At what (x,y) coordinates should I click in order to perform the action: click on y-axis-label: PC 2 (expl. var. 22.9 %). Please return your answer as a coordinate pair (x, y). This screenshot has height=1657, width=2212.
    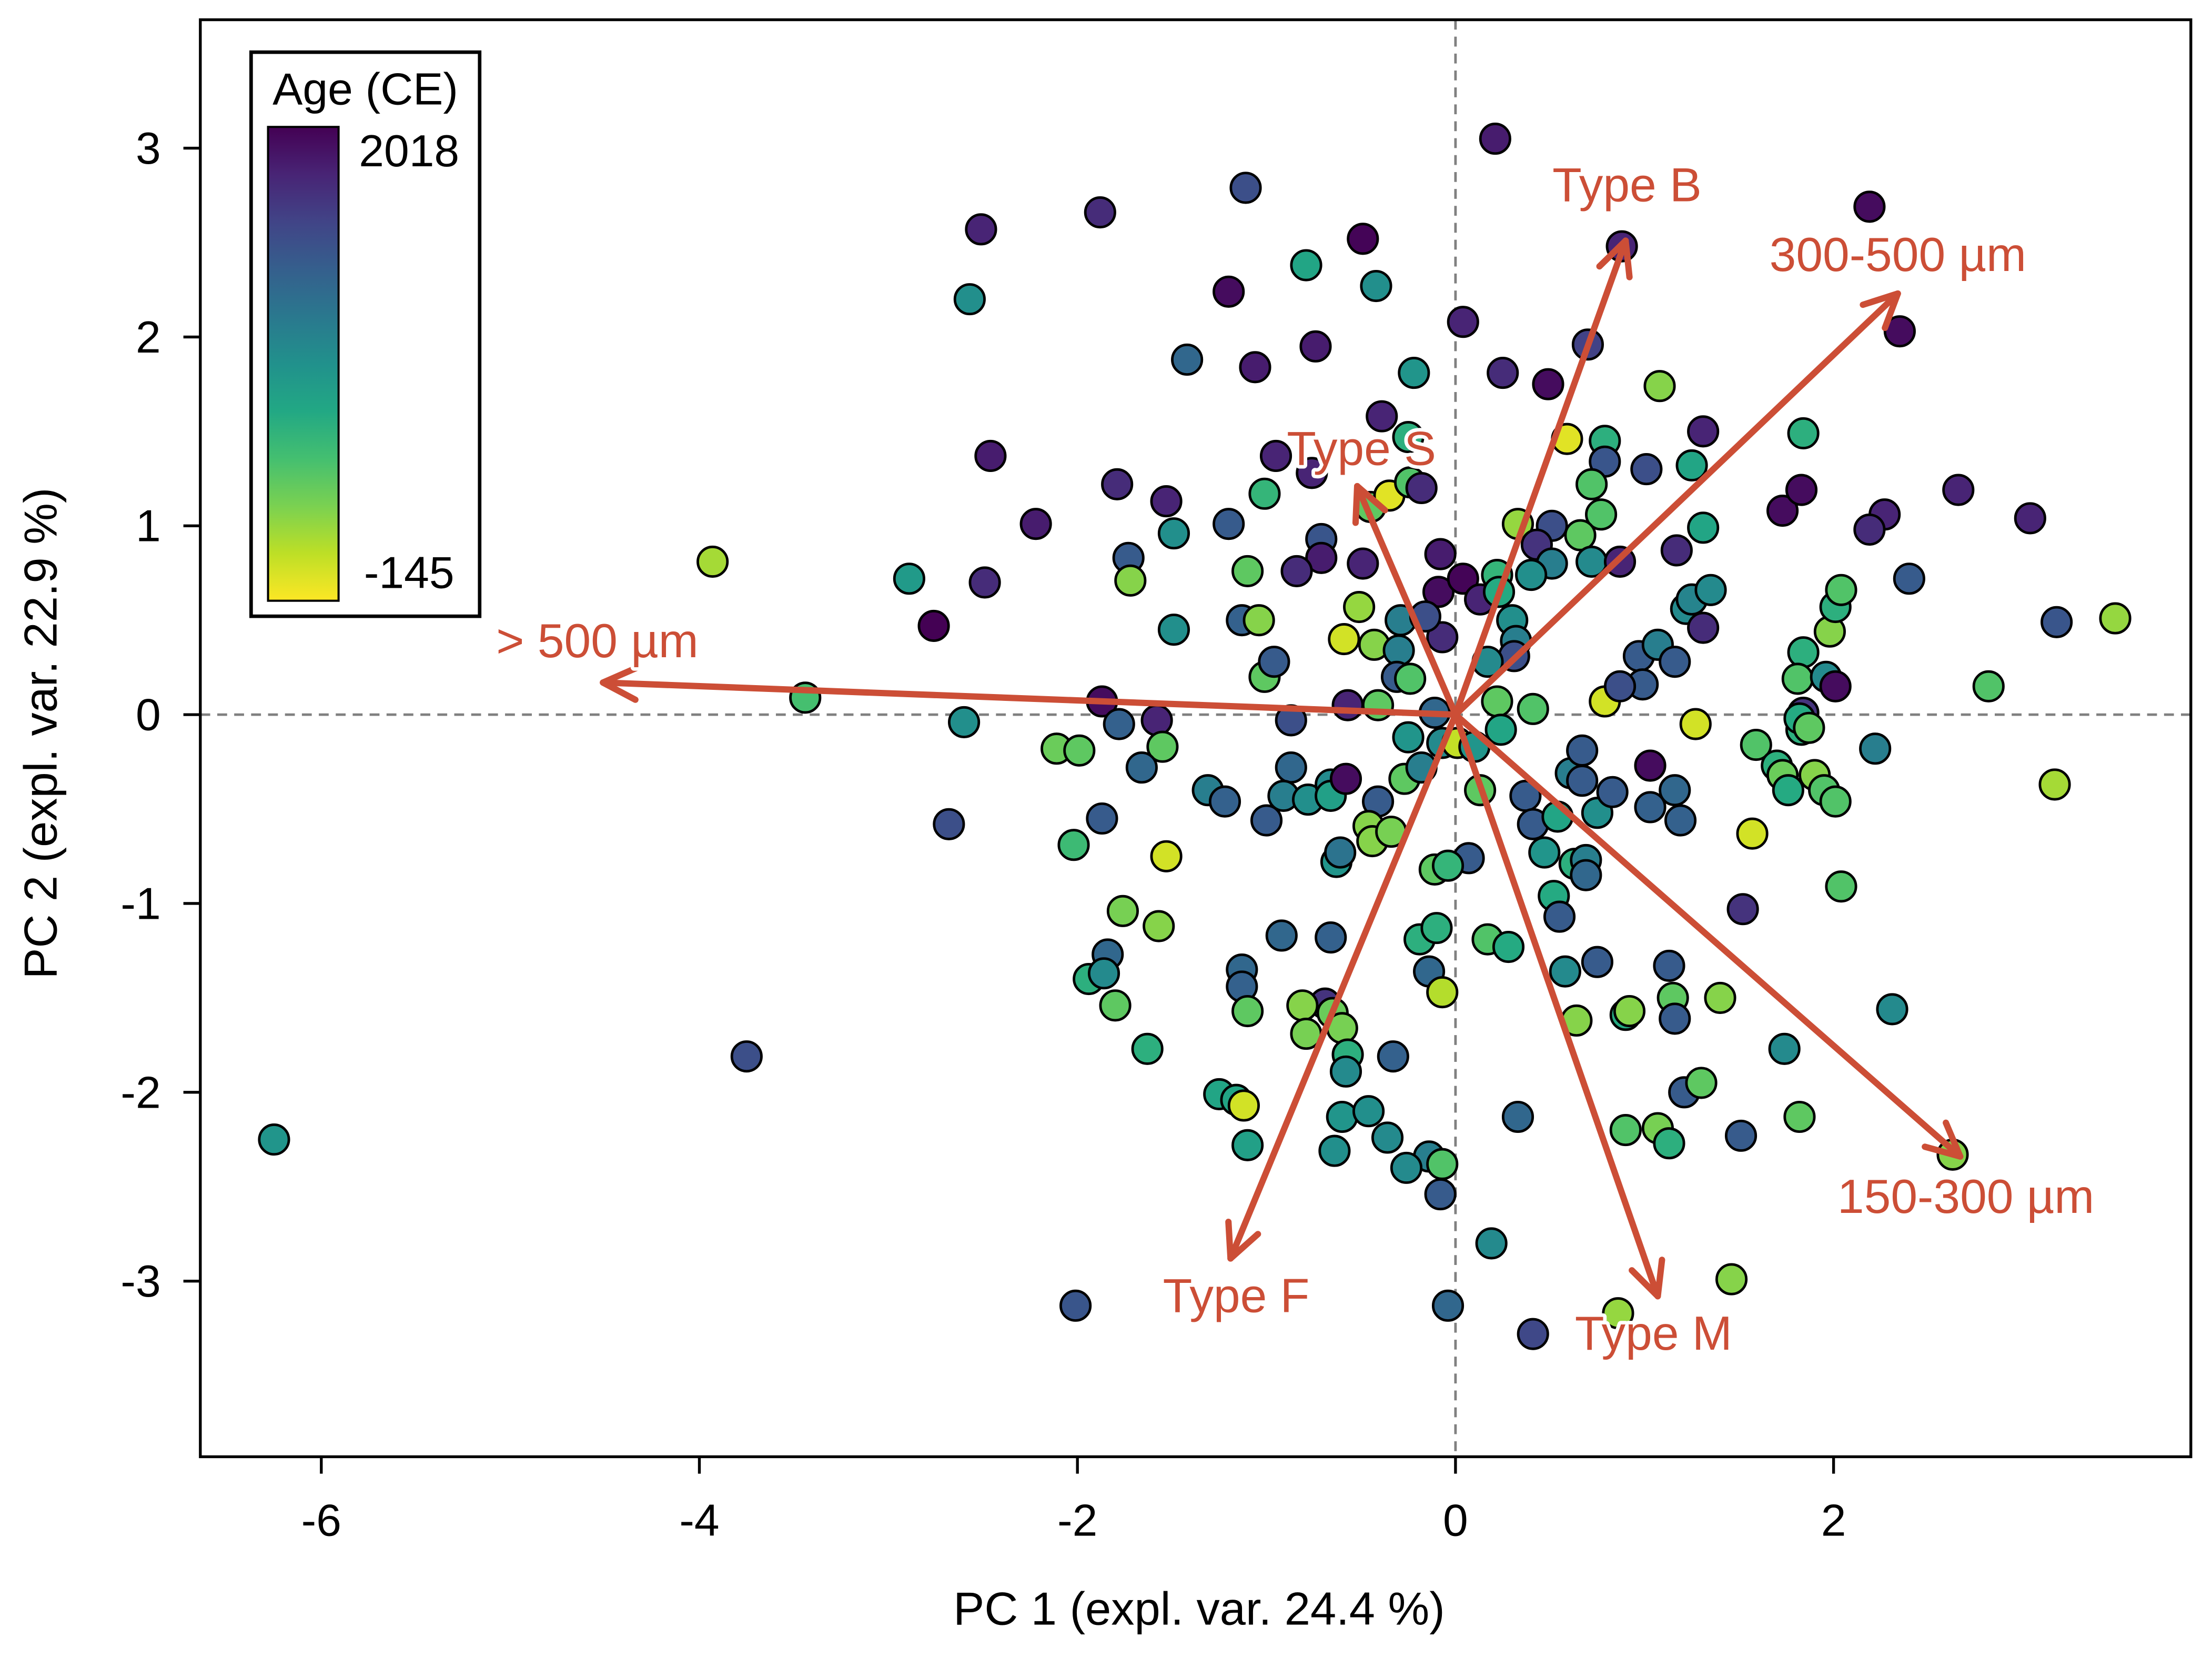
    Looking at the image, I should click on (40, 733).